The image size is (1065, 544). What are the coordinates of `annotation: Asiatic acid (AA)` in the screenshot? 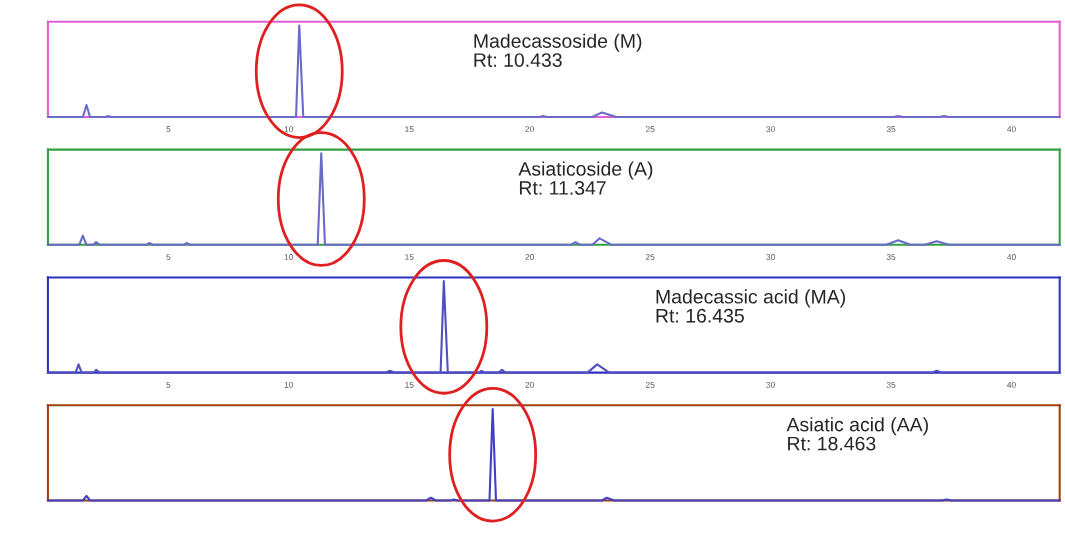 It's located at (857, 426).